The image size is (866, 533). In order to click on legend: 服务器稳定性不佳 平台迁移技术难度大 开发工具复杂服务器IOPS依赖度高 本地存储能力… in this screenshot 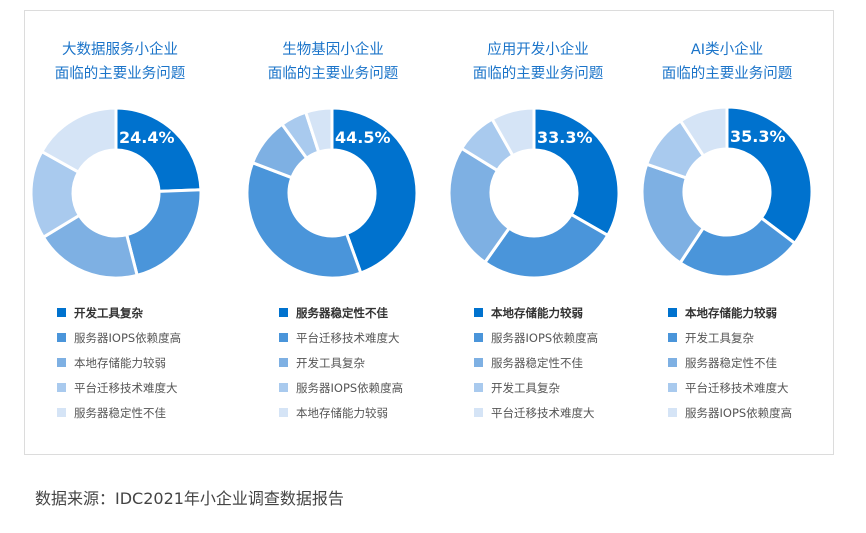, I will do `click(341, 362)`.